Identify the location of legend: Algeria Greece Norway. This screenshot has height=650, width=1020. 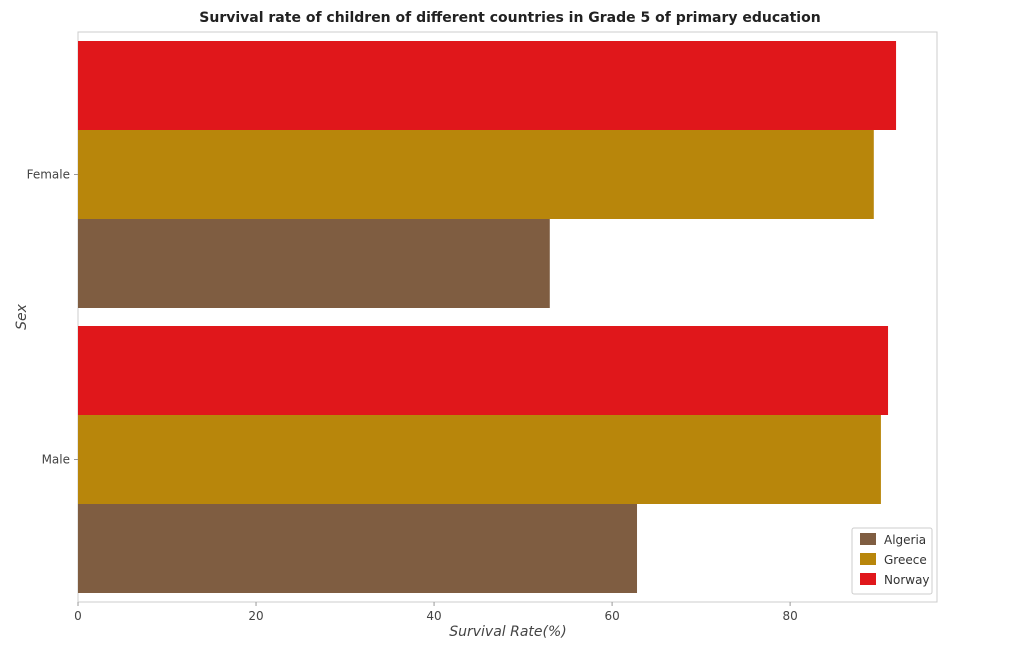
(892, 561).